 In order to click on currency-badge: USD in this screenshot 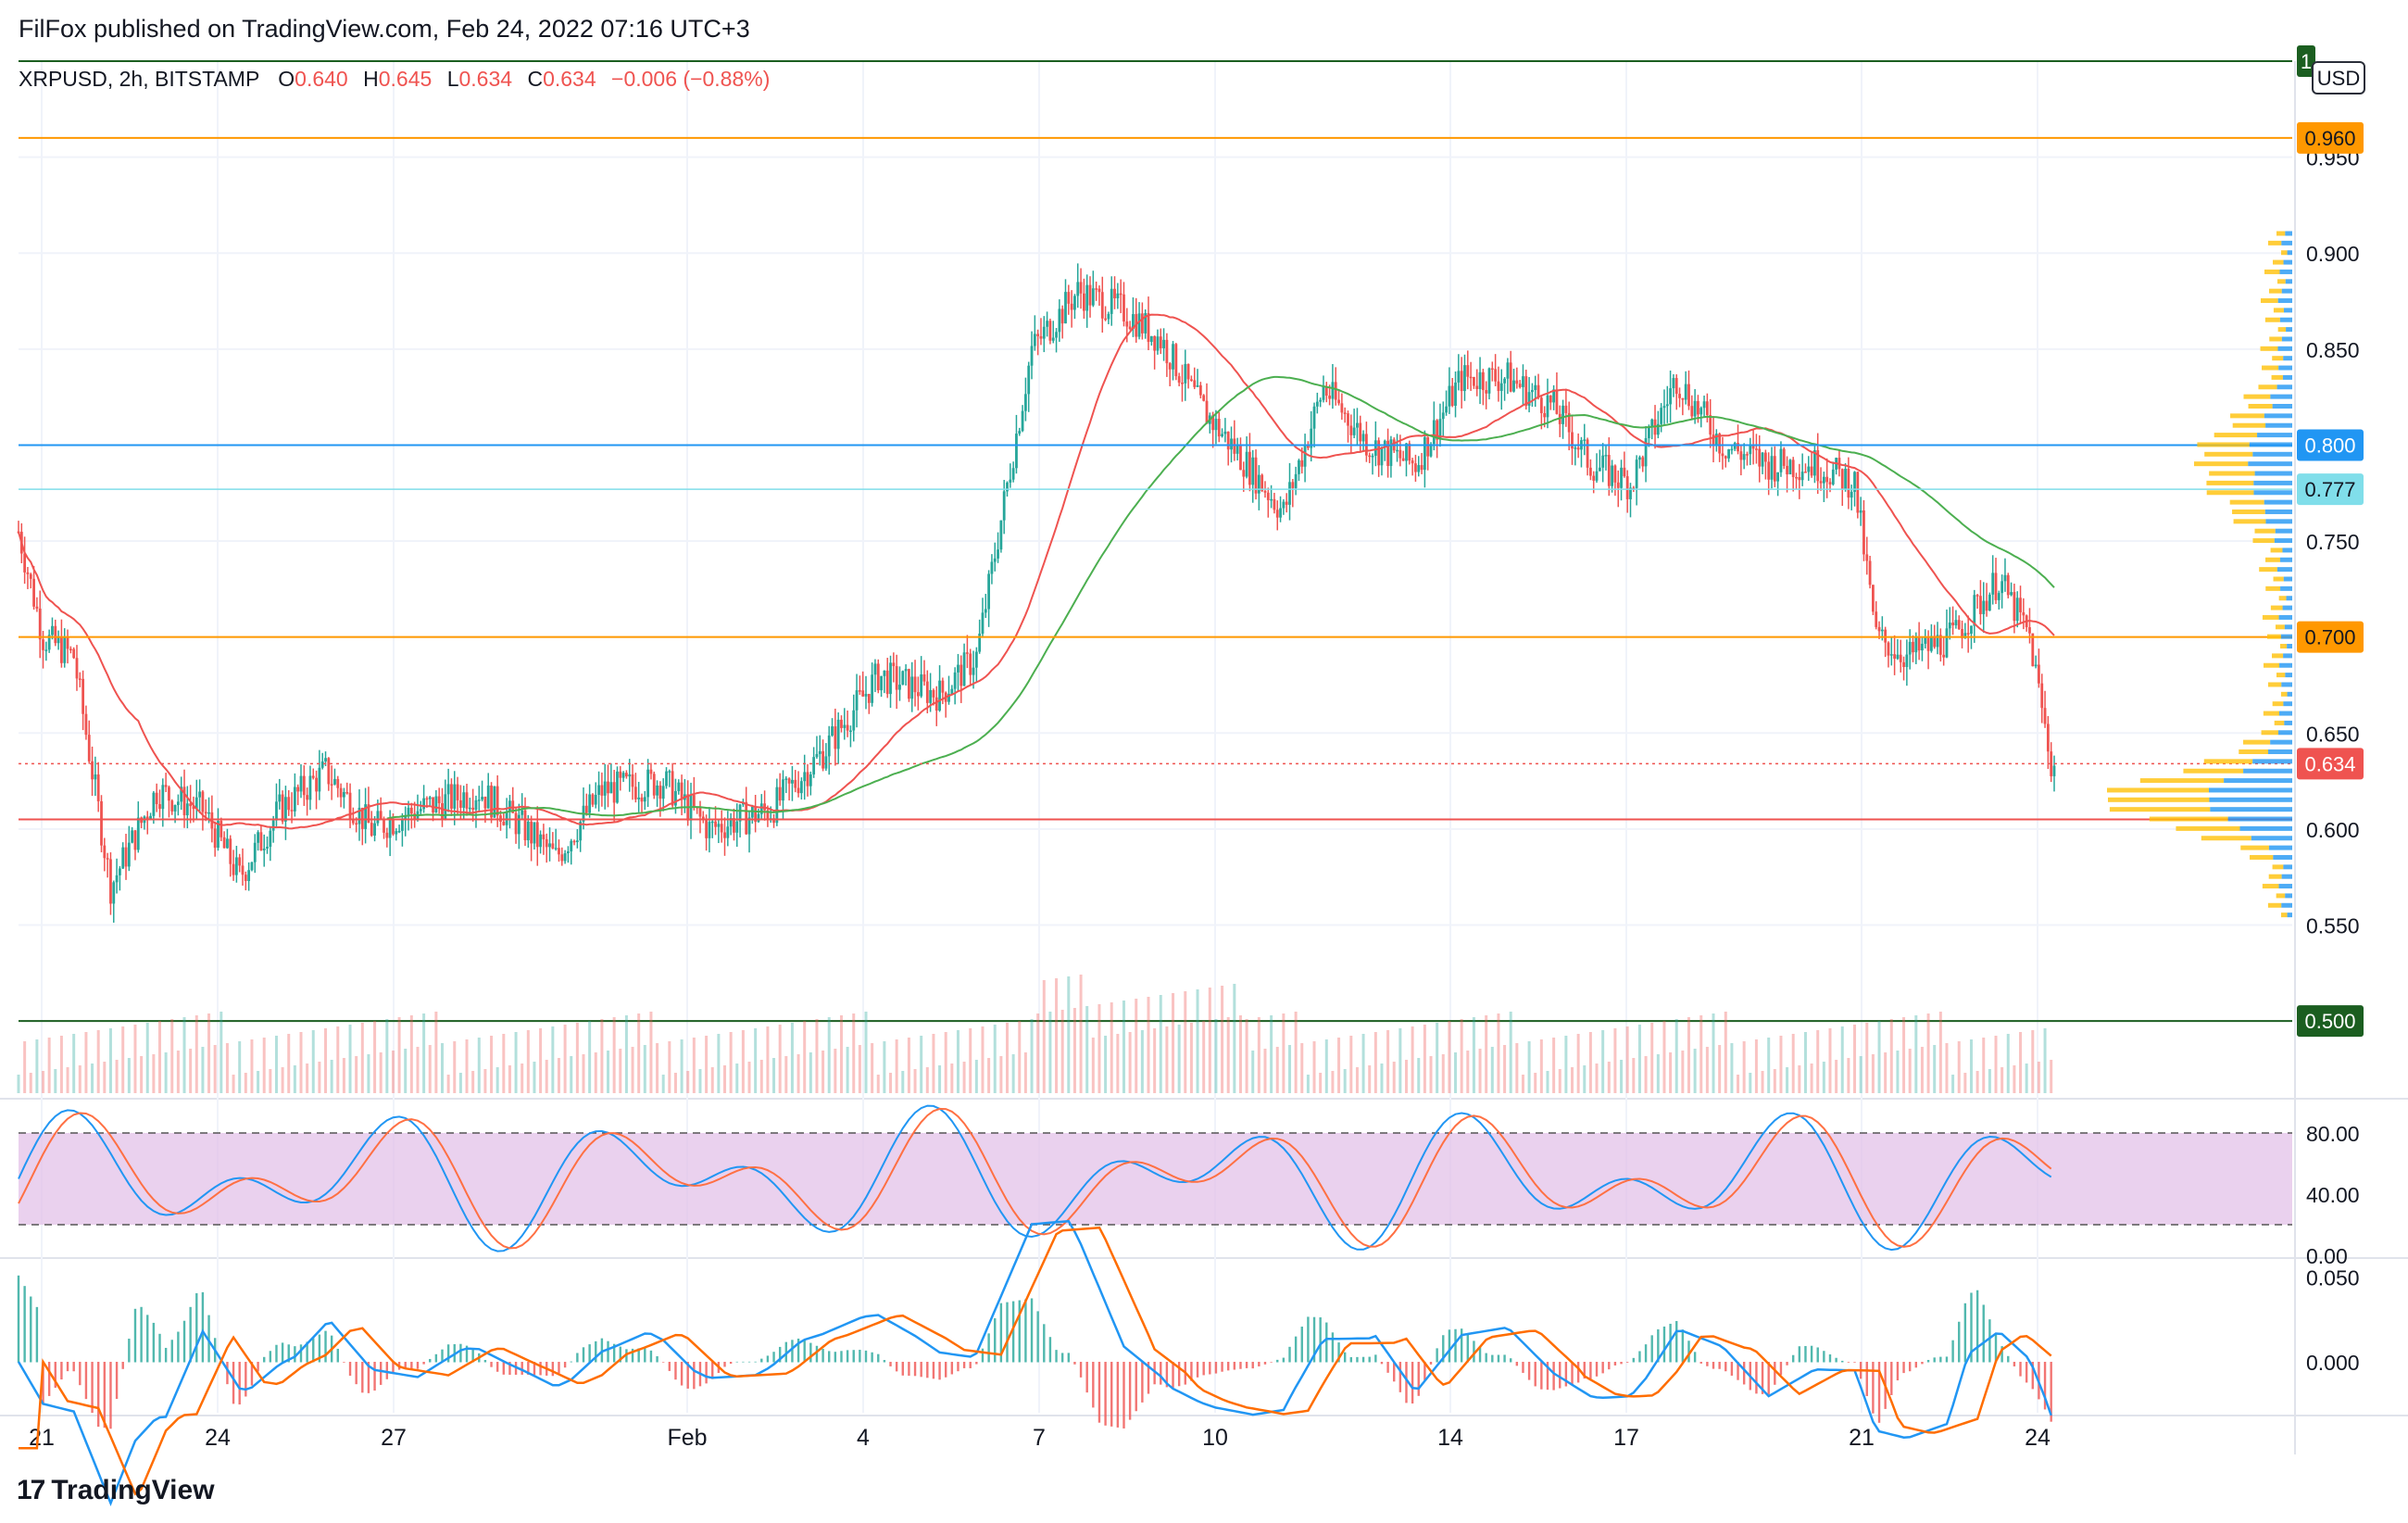, I will do `click(2338, 77)`.